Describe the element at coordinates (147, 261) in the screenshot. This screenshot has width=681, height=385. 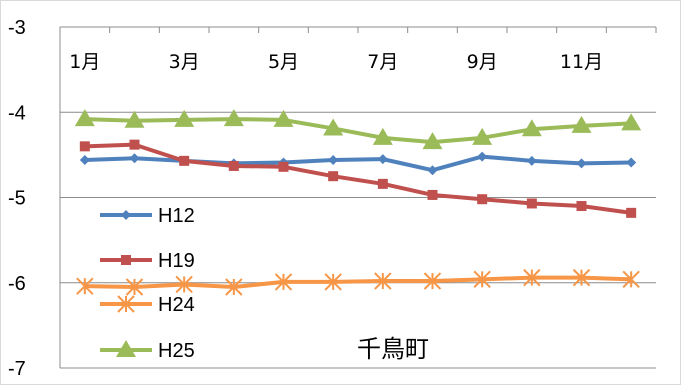
I see `legend-item-h19: H19` at that location.